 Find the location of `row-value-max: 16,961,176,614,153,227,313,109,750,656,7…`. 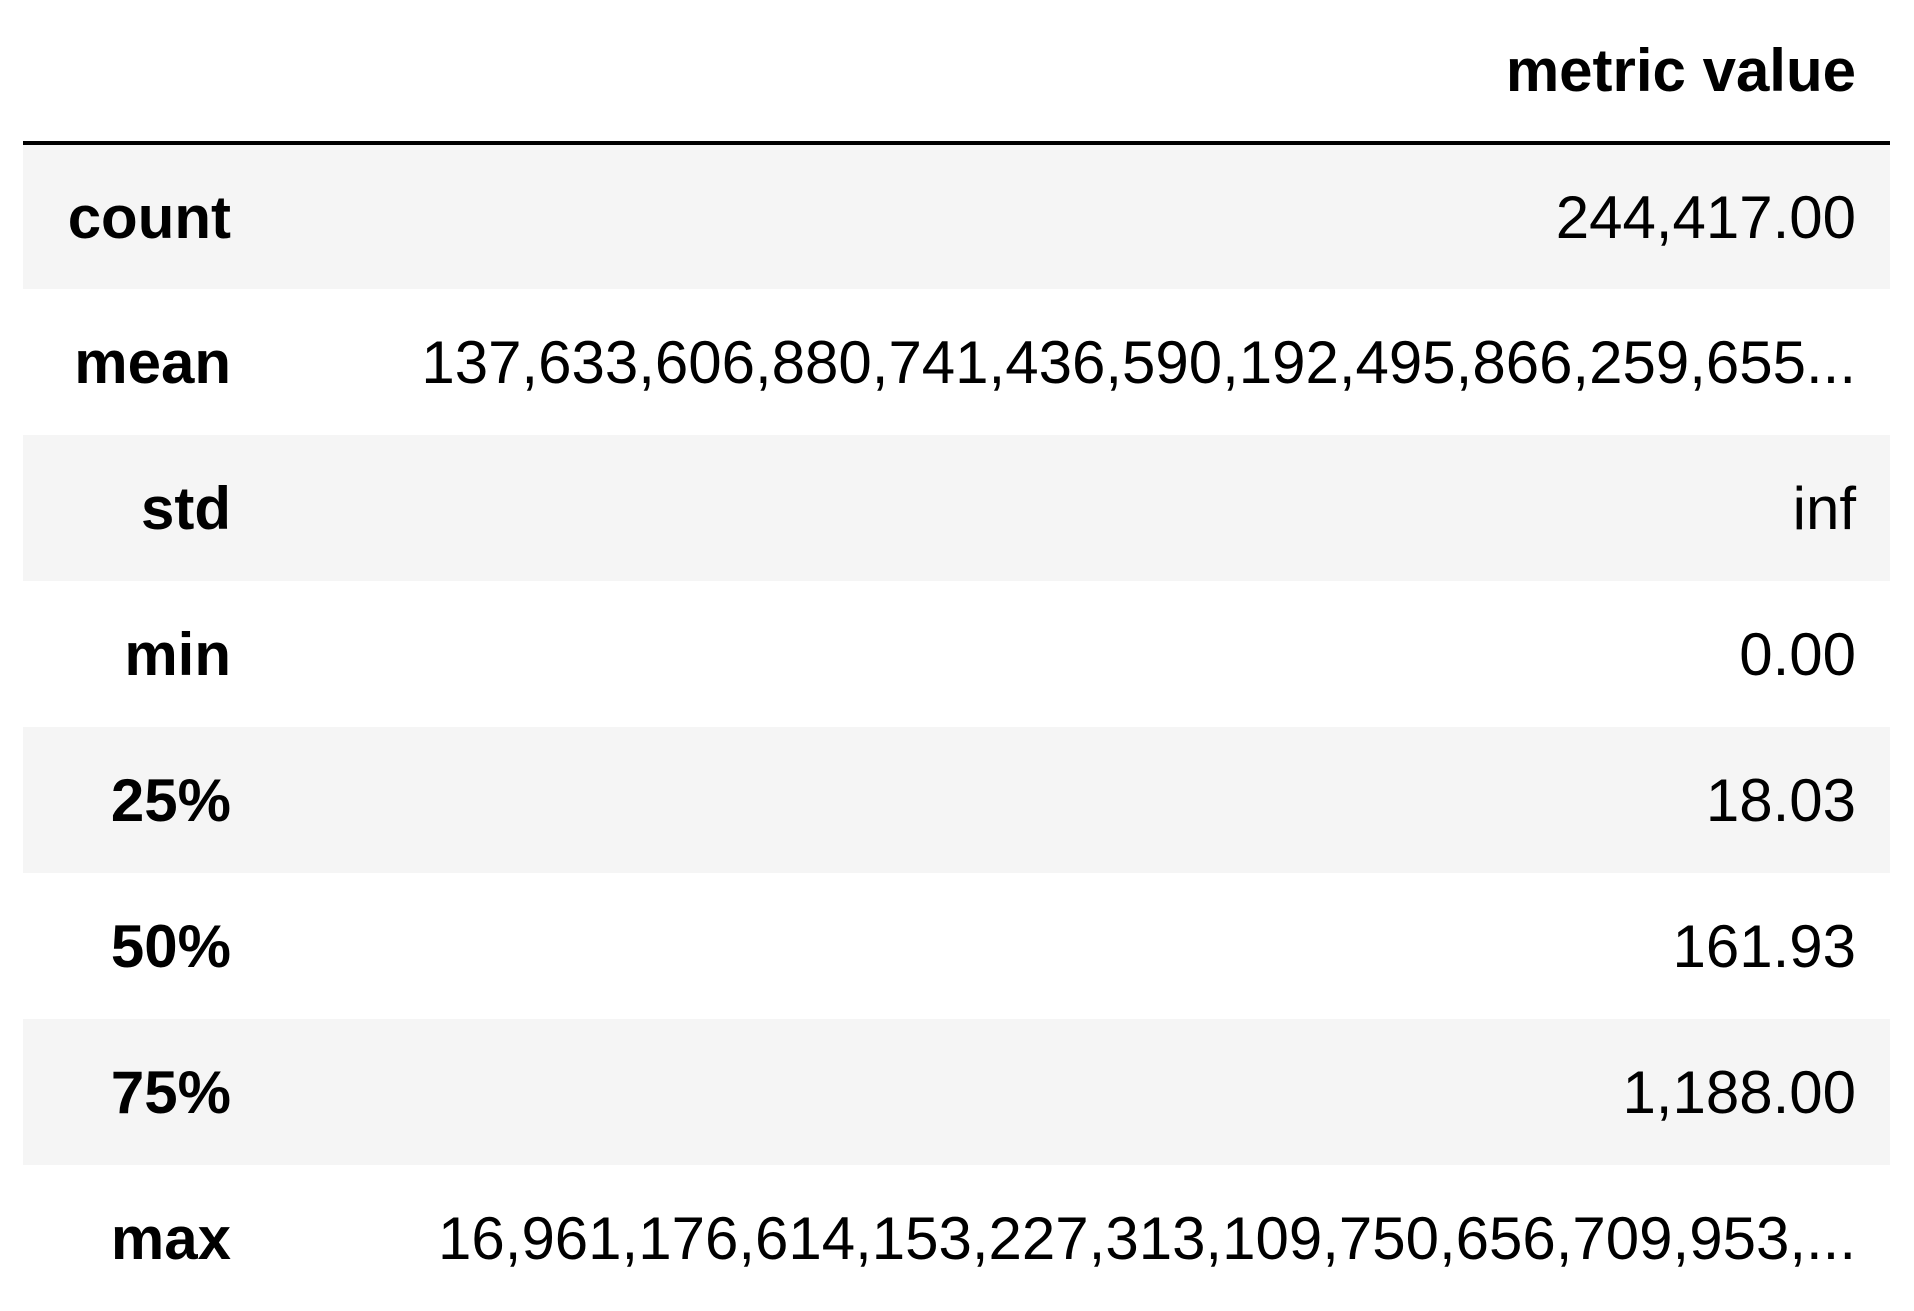

row-value-max: 16,961,176,614,153,227,313,109,750,656,7… is located at coordinates (1147, 1238).